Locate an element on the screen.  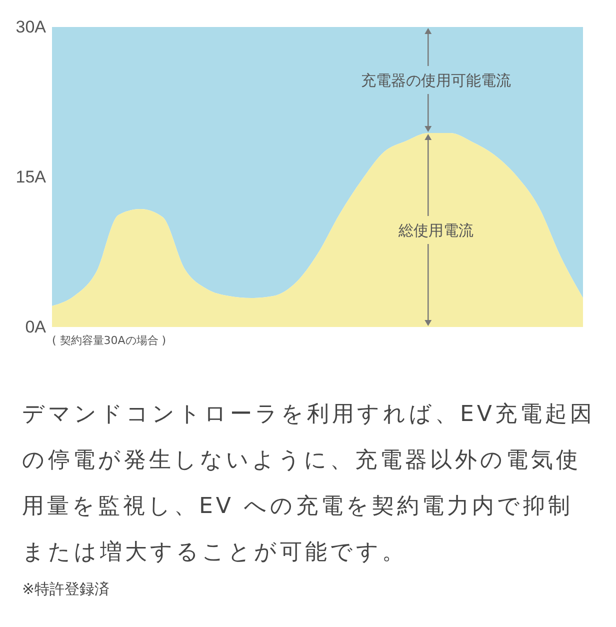
y-tick-label: 15A is located at coordinates (31, 176).